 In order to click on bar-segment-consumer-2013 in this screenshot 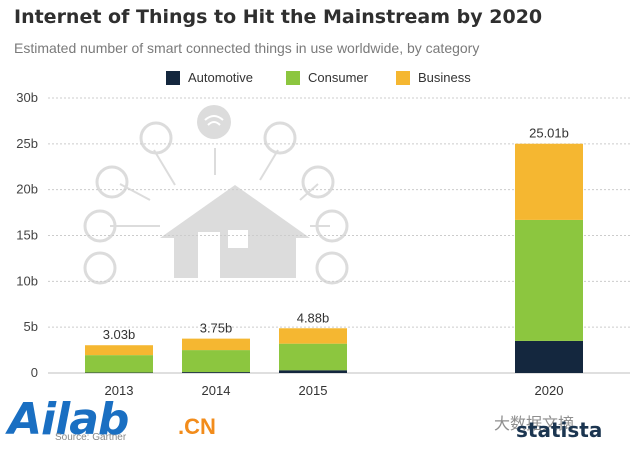, I will do `click(119, 364)`.